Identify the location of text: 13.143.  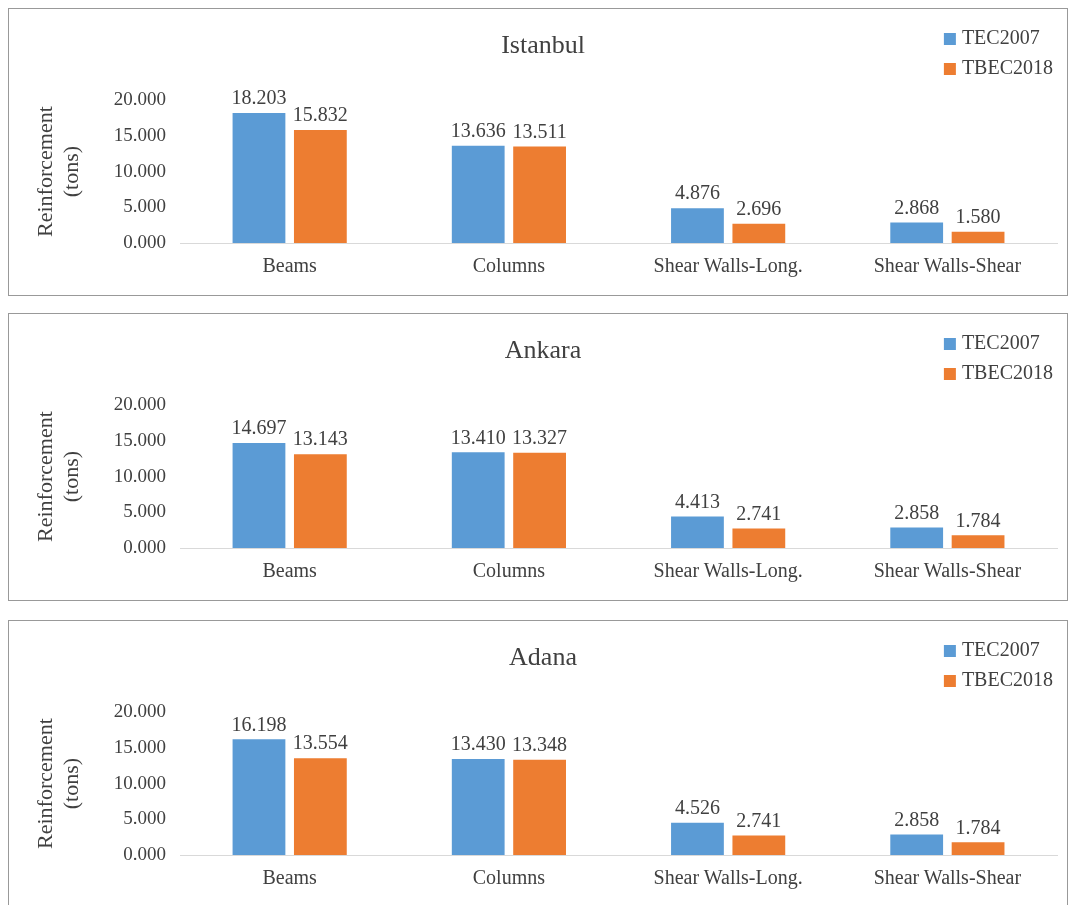
(320, 438).